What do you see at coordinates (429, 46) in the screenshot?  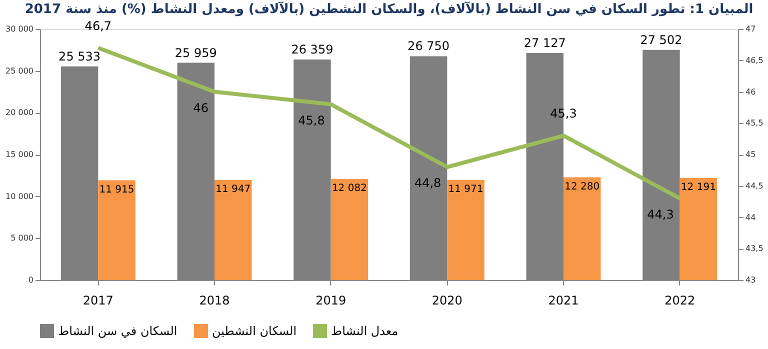 I see `data-label: 26 750` at bounding box center [429, 46].